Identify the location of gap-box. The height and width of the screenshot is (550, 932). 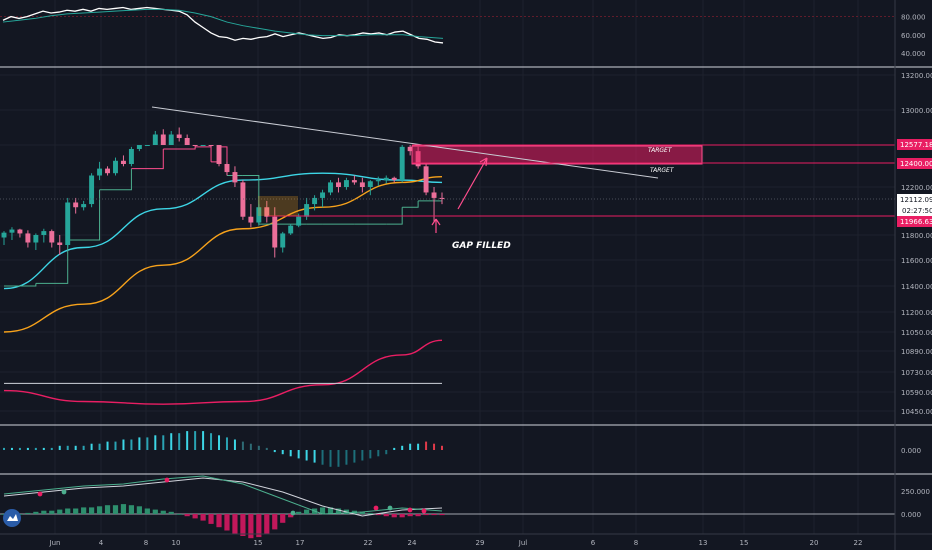
(278, 206).